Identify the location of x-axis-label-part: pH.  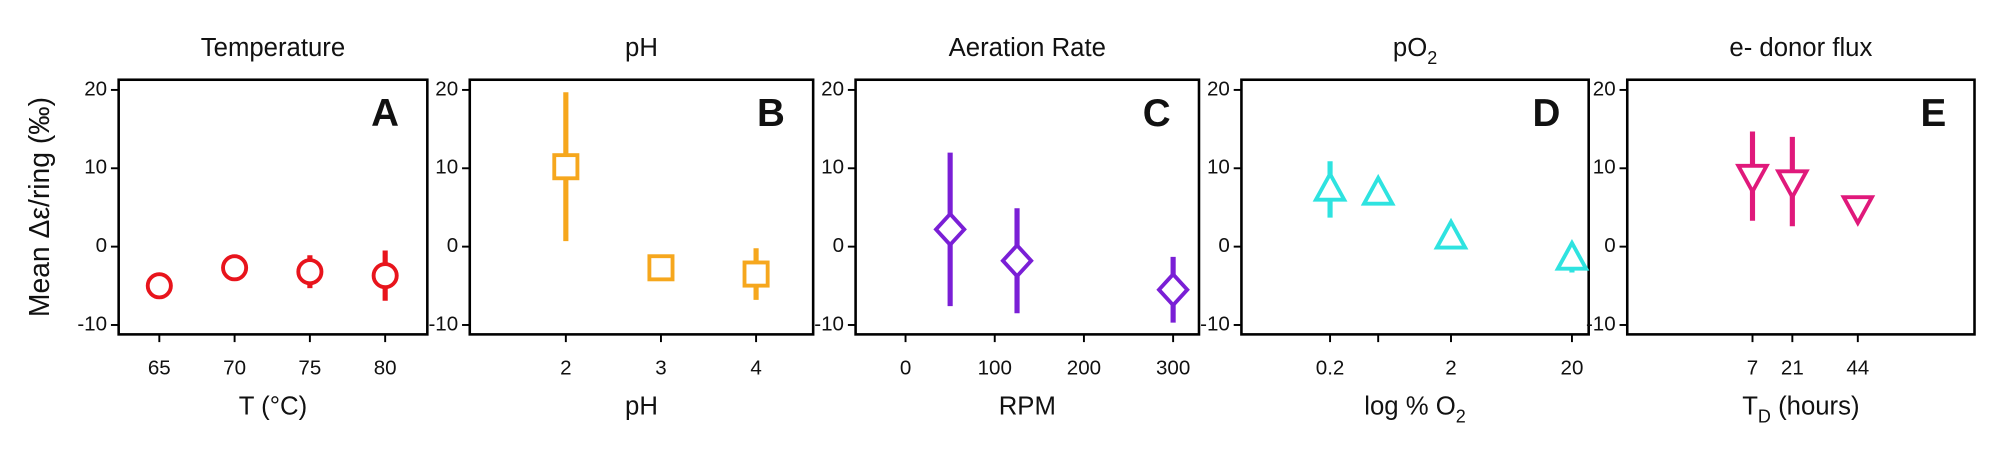
(641, 406).